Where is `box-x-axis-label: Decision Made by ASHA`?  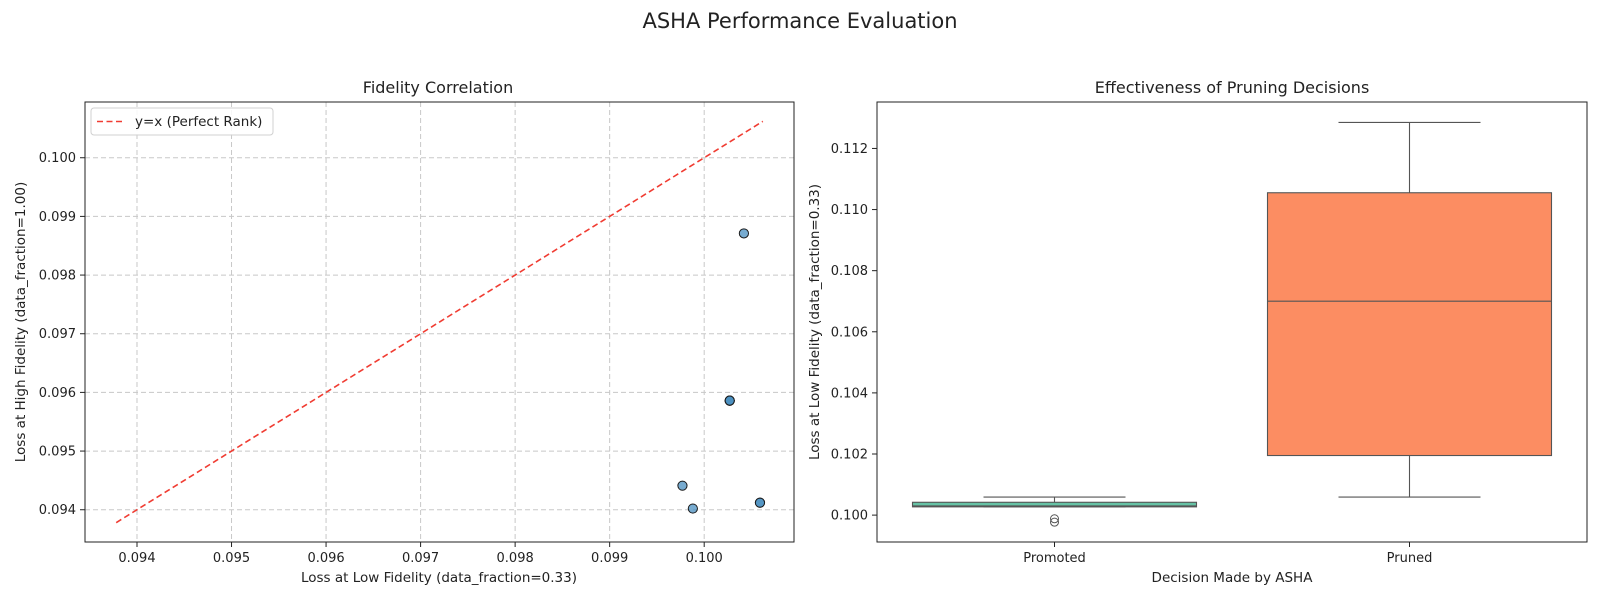
box-x-axis-label: Decision Made by ASHA is located at coordinates (1233, 578).